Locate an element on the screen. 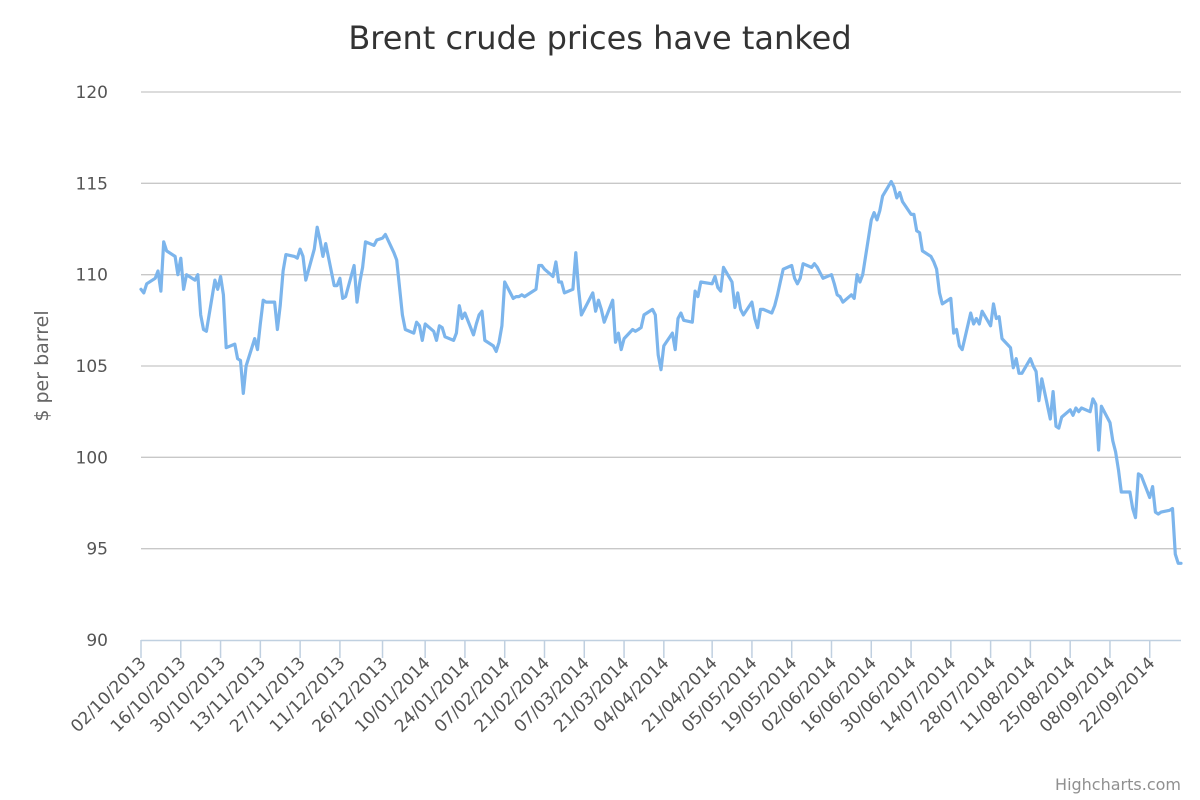 The width and height of the screenshot is (1200, 800). y-tick-label: 100 is located at coordinates (92, 458).